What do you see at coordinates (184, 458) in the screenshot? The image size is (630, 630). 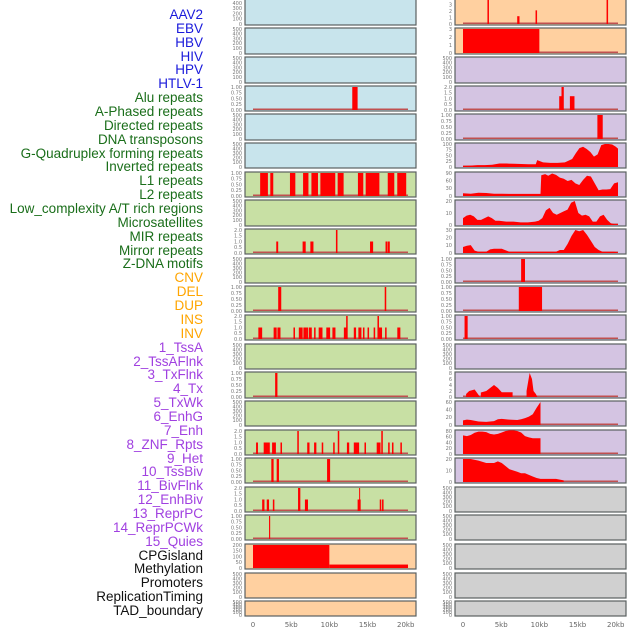 I see `track-label: 9_Het` at bounding box center [184, 458].